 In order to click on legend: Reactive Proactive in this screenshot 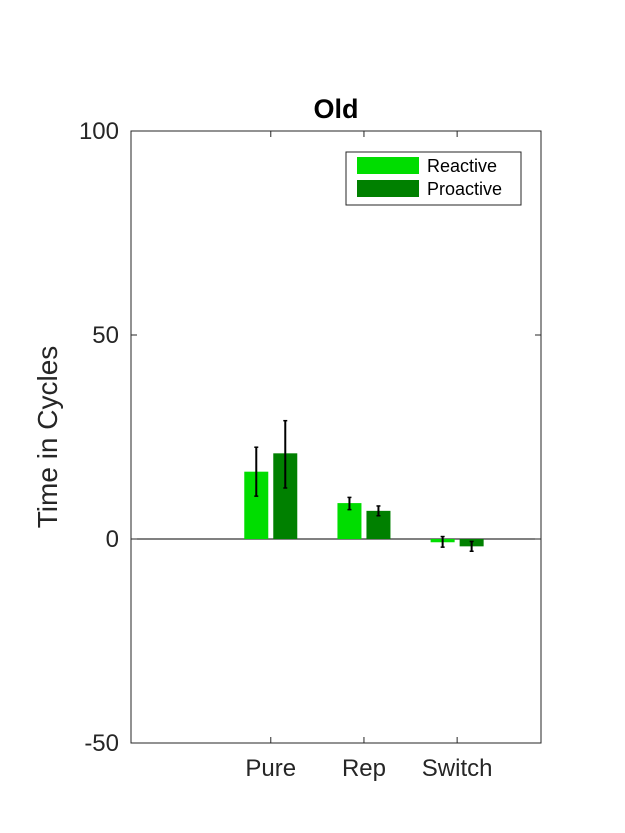, I will do `click(433, 178)`.